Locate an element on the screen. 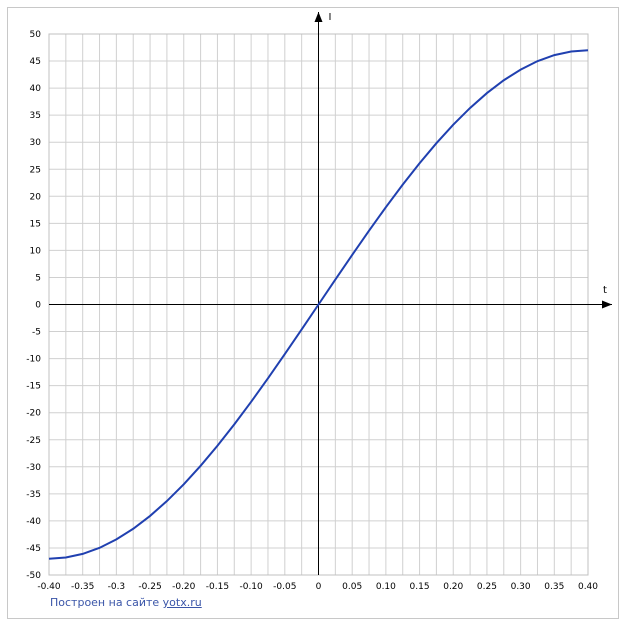 This screenshot has height=630, width=627. y-tick-label: 30 is located at coordinates (36, 143).